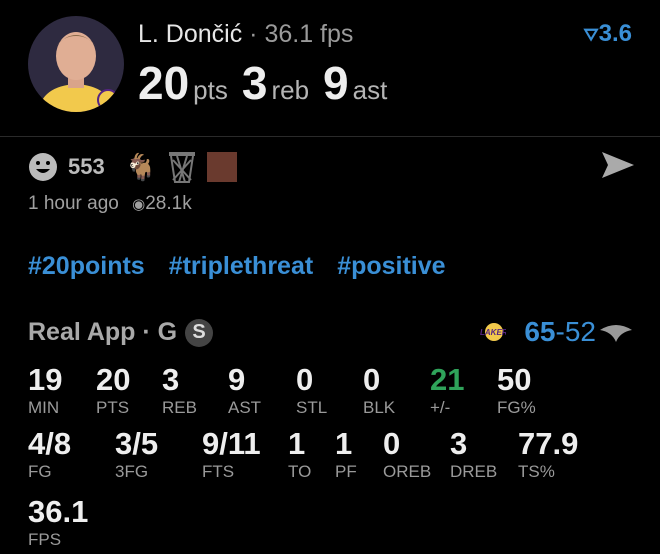 The height and width of the screenshot is (554, 660). I want to click on team-score: 65, so click(540, 331).